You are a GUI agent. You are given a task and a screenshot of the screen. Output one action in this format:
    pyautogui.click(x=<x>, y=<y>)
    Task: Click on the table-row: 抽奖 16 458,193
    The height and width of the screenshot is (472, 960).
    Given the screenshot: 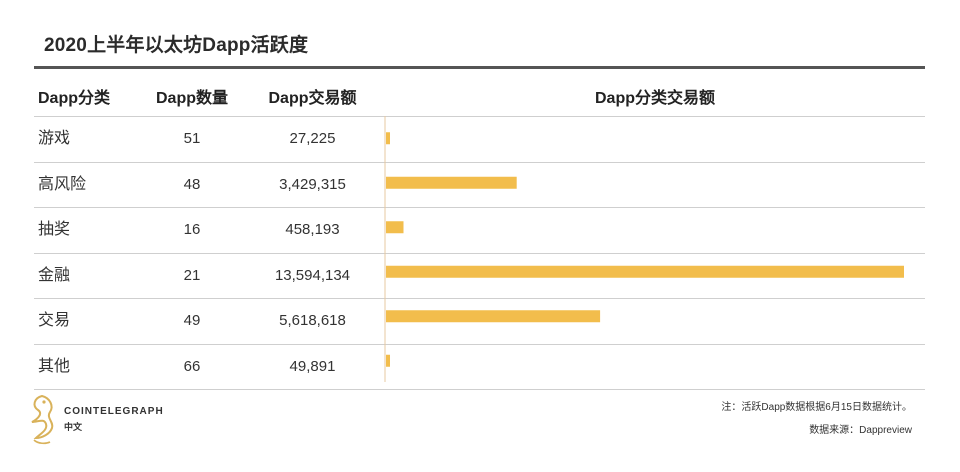 What is the action you would take?
    pyautogui.click(x=479, y=231)
    